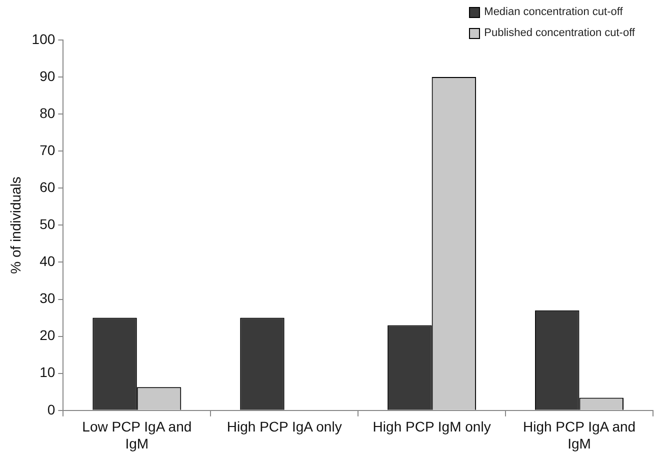 The height and width of the screenshot is (460, 665). I want to click on y-tick-label: 0, so click(51, 409).